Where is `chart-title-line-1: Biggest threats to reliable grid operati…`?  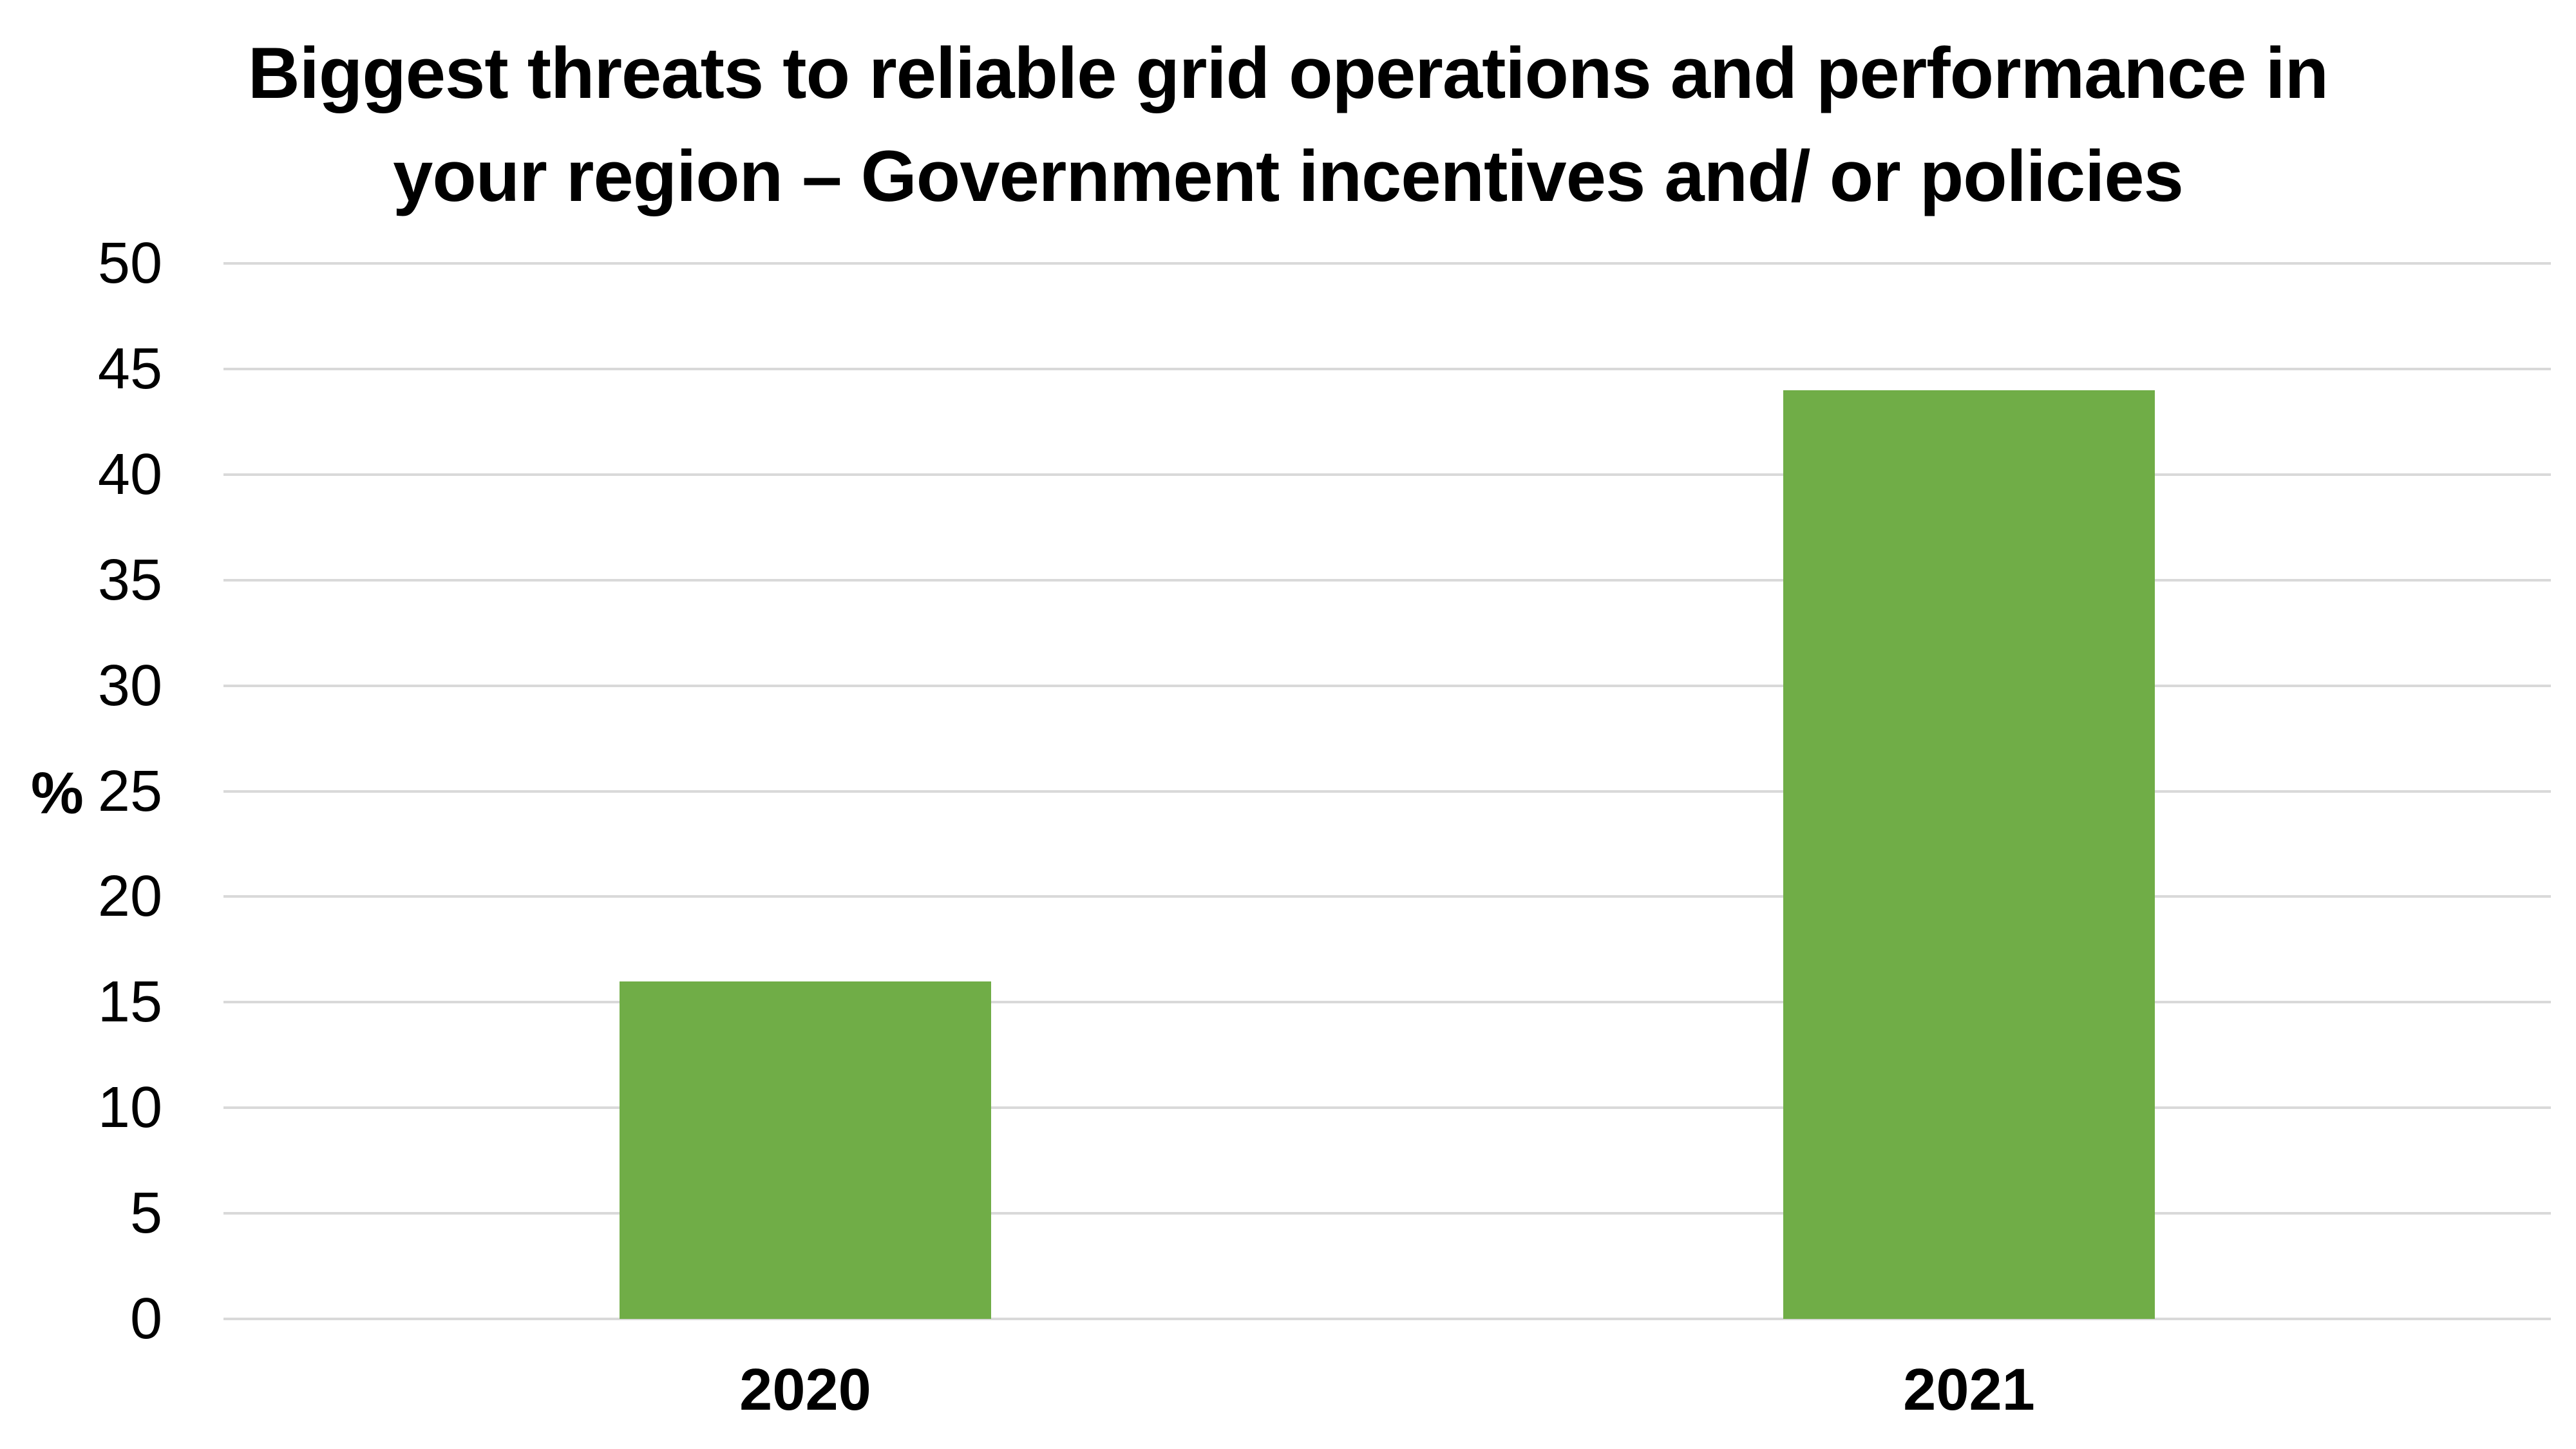
chart-title-line-1: Biggest threats to reliable grid operati… is located at coordinates (1288, 73).